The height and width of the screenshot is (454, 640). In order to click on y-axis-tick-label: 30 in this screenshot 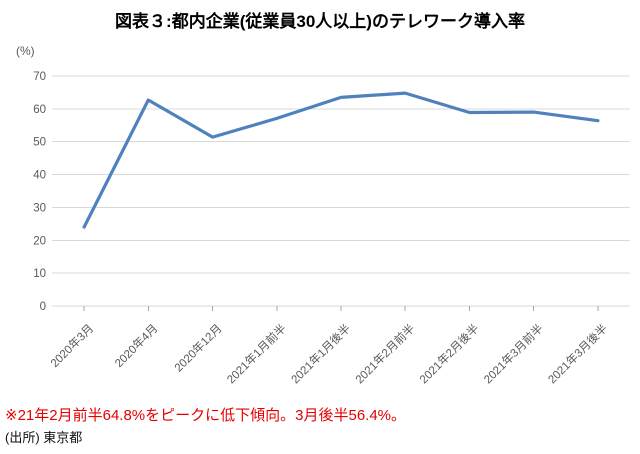, I will do `click(39, 208)`.